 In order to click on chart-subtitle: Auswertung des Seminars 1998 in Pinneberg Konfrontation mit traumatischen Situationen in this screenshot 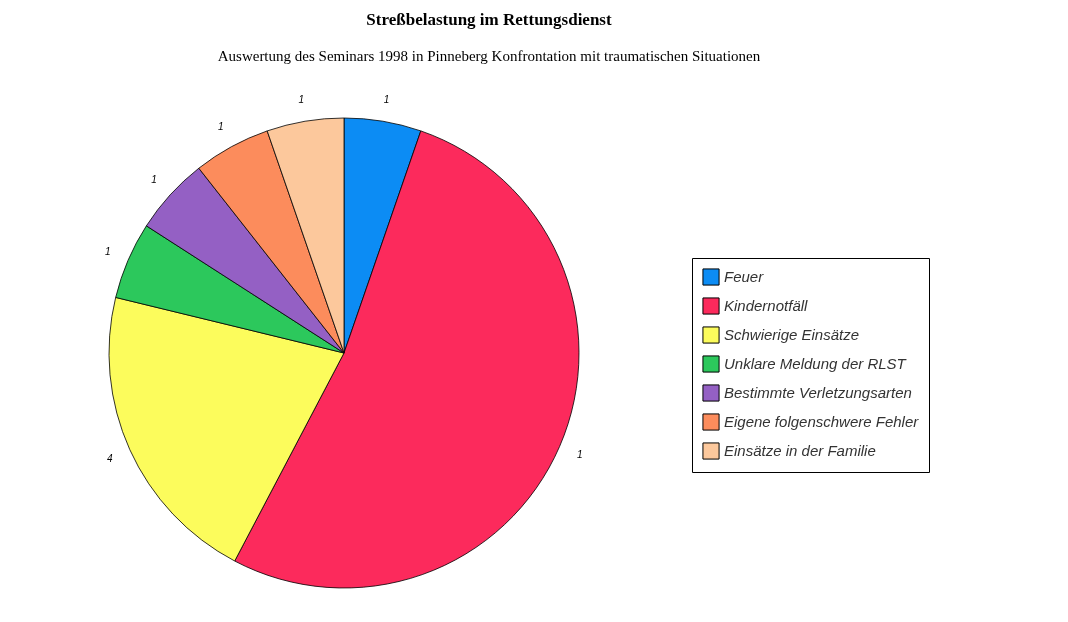, I will do `click(489, 55)`.